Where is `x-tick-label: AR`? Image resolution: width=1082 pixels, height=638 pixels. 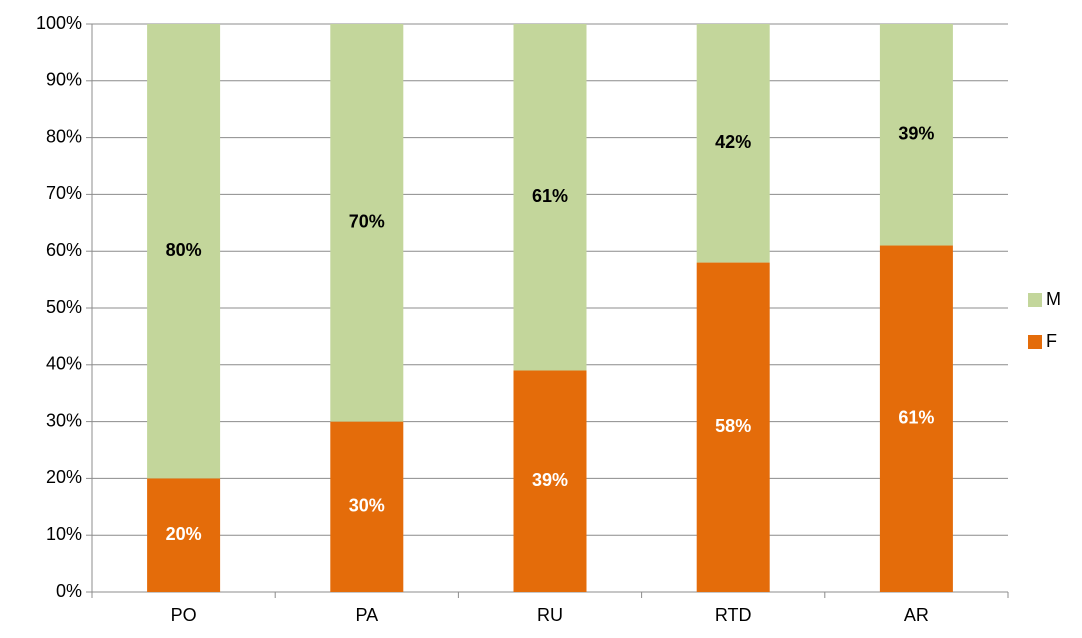
x-tick-label: AR is located at coordinates (916, 615).